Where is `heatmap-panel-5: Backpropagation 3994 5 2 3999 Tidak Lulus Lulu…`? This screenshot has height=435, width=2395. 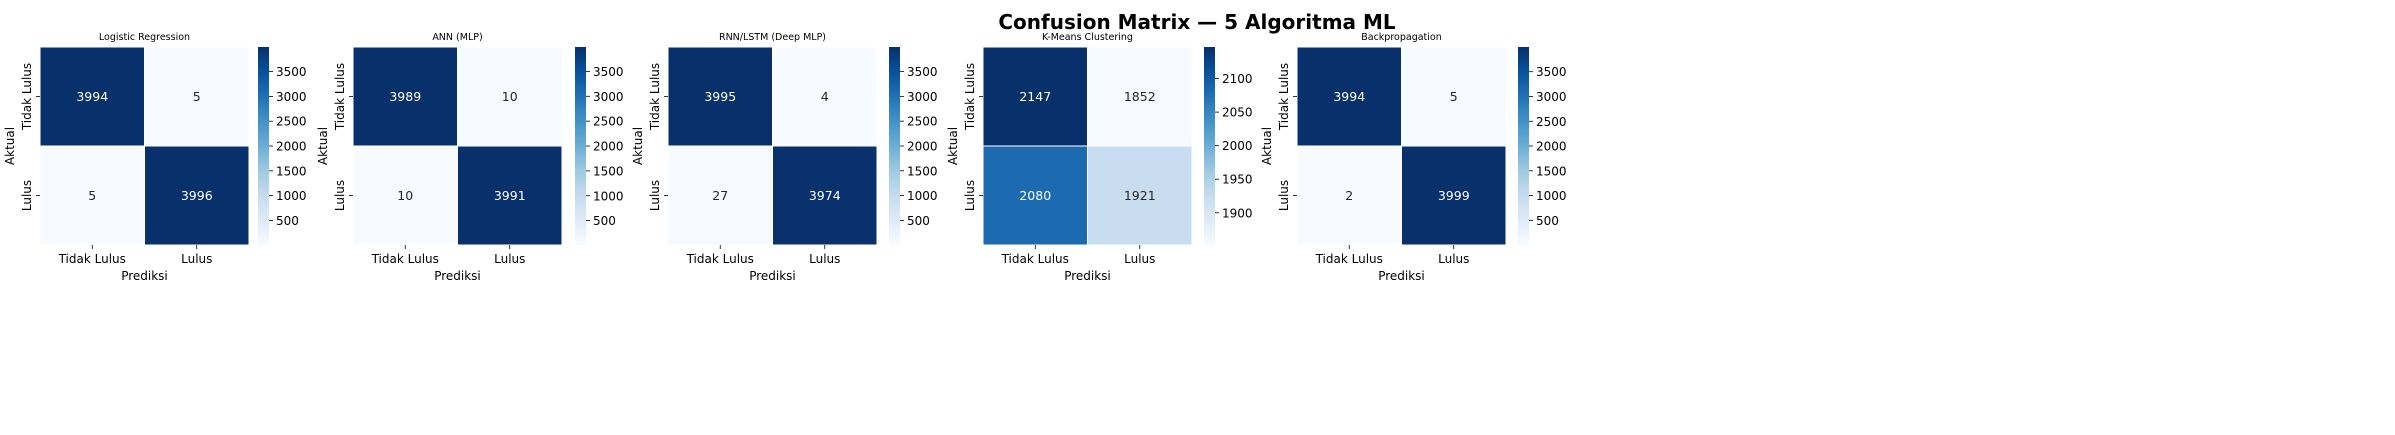 heatmap-panel-5: Backpropagation 3994 5 2 3999 Tidak Lulus Lulu… is located at coordinates (1413, 157).